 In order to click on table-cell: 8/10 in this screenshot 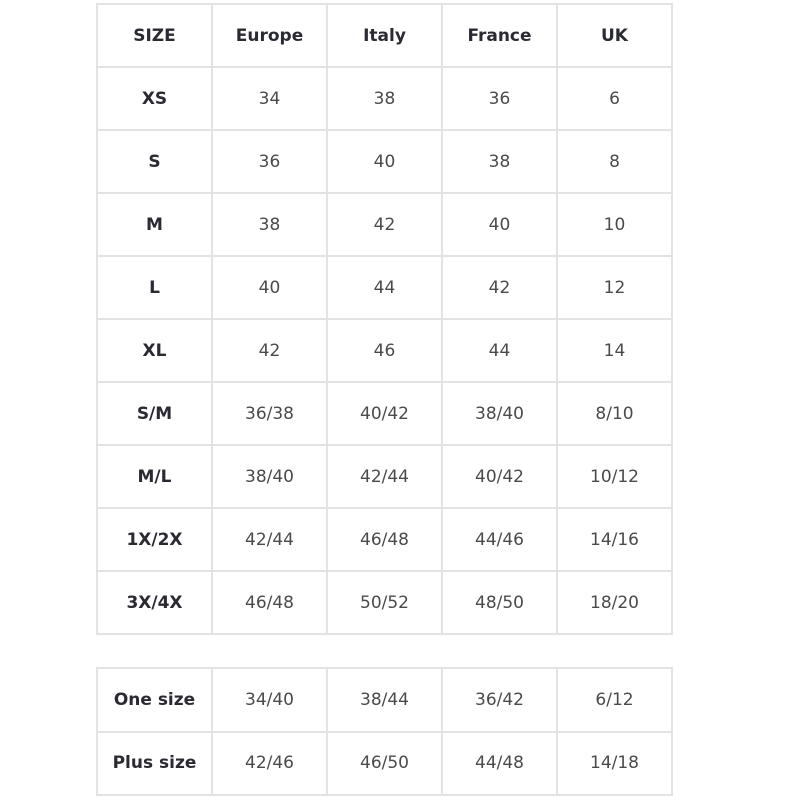, I will do `click(614, 413)`.